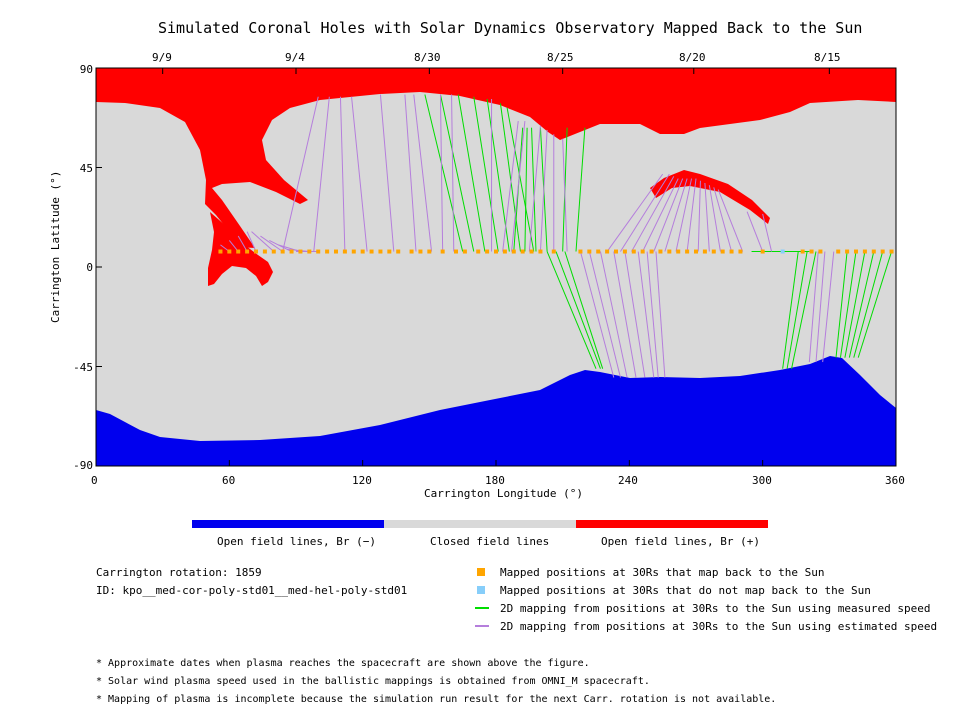  Describe the element at coordinates (481, 572) in the screenshot. I see `legend-swatch-mapped` at that location.